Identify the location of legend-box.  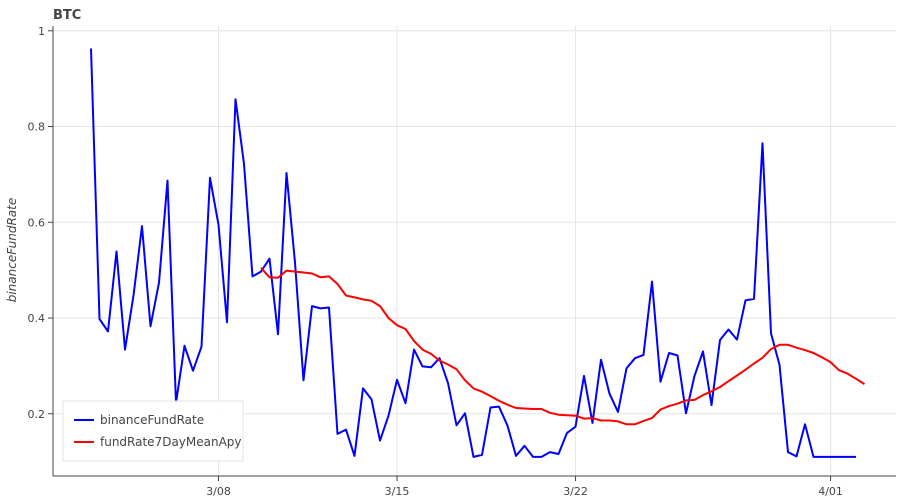
(153, 431).